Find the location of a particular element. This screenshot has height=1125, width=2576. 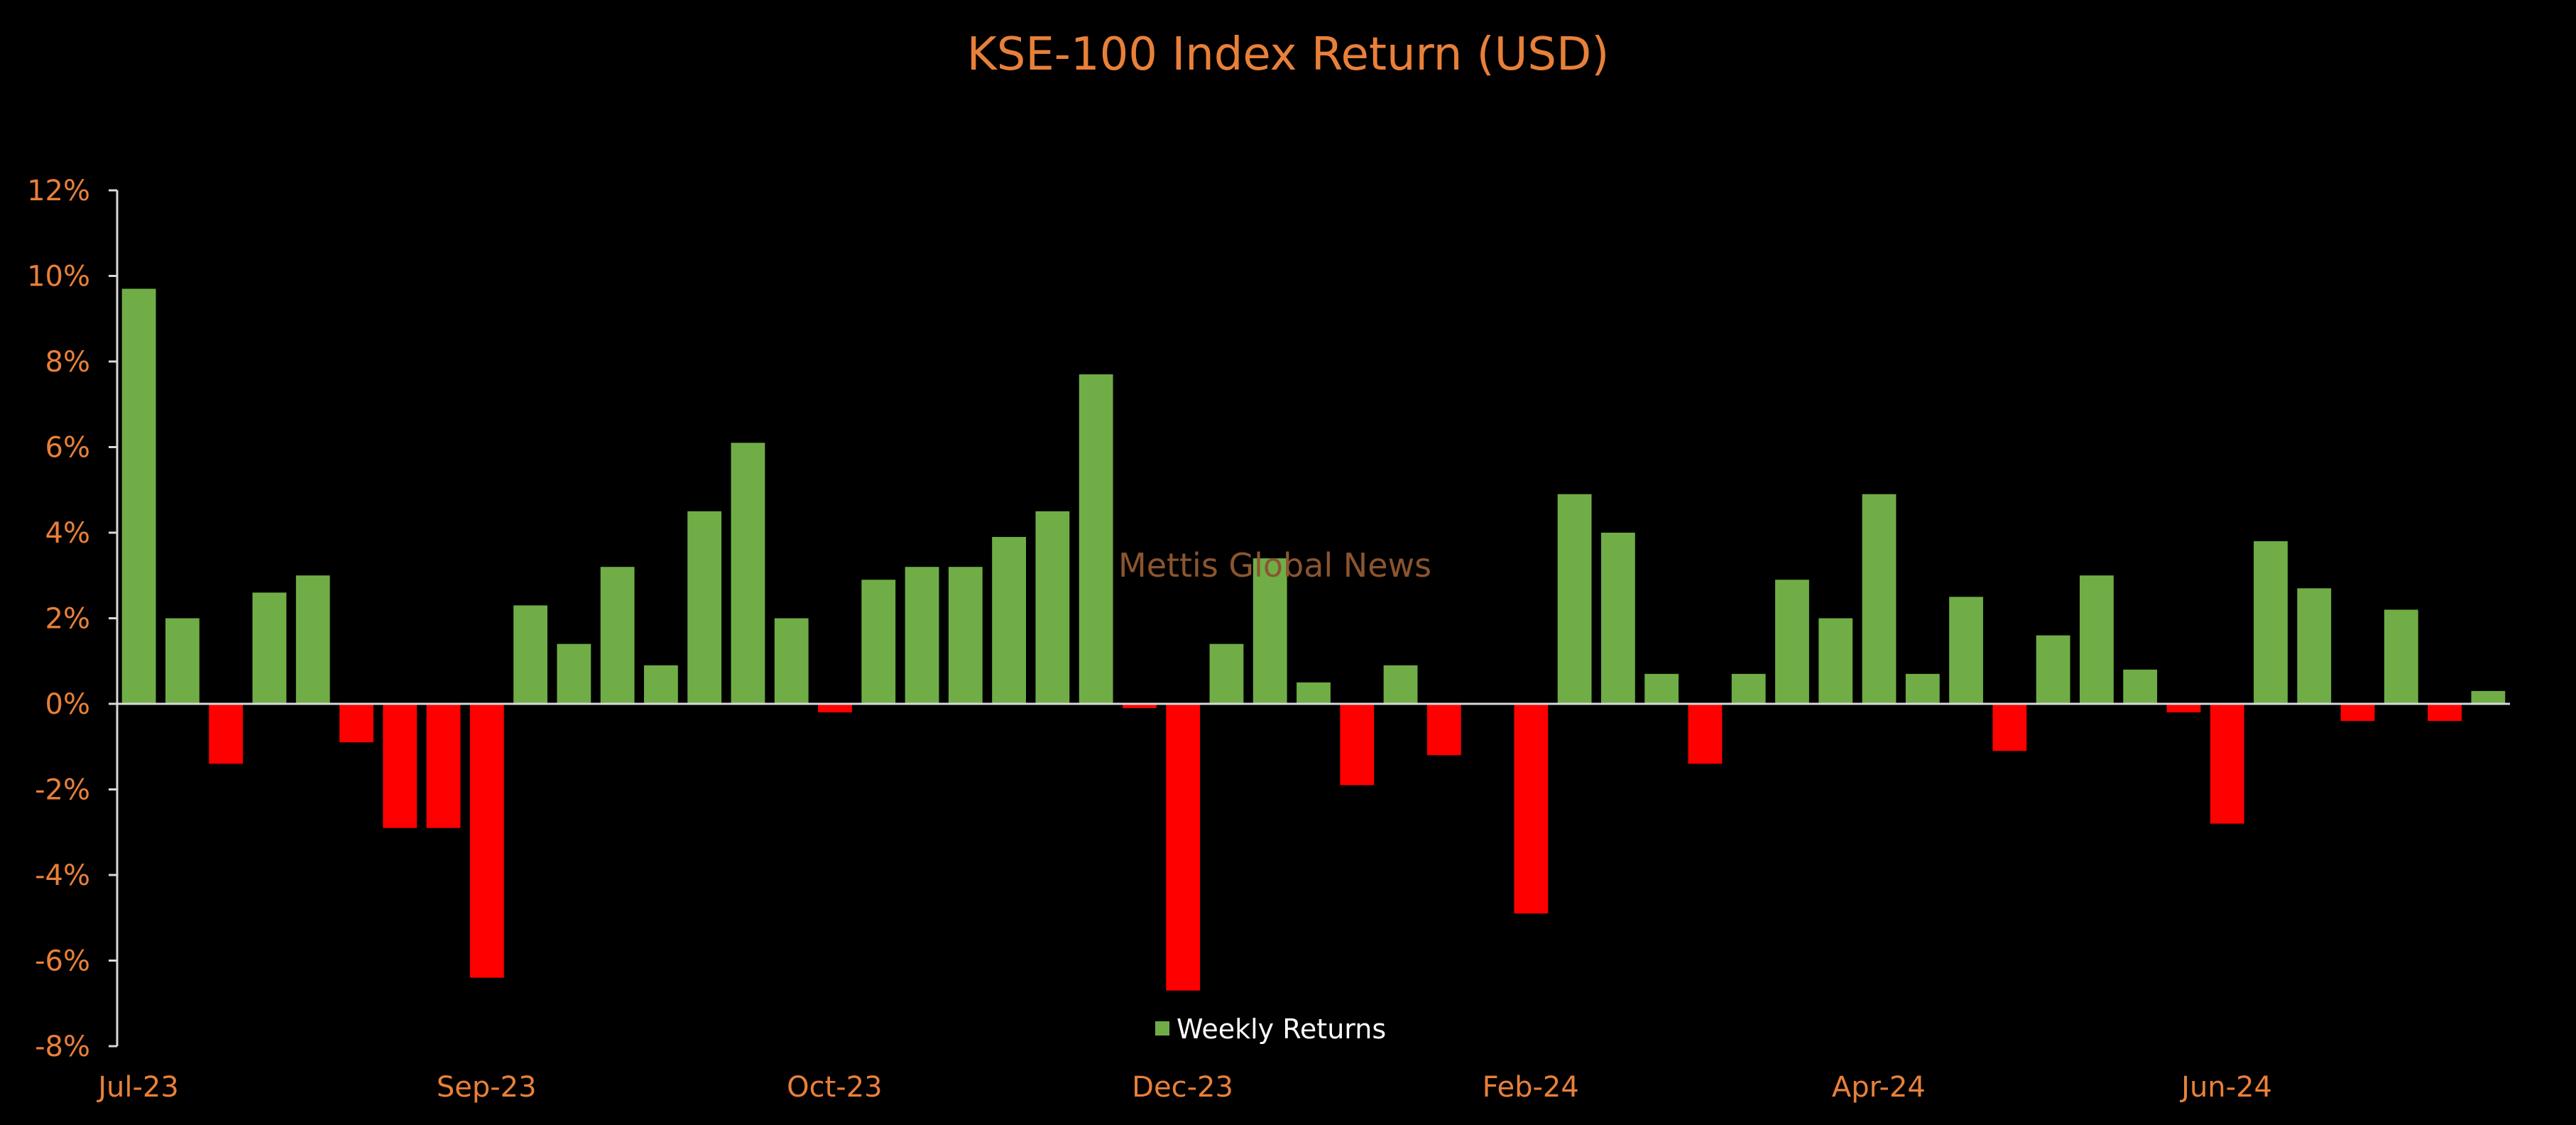

y-tick-label: 0% is located at coordinates (67, 704).